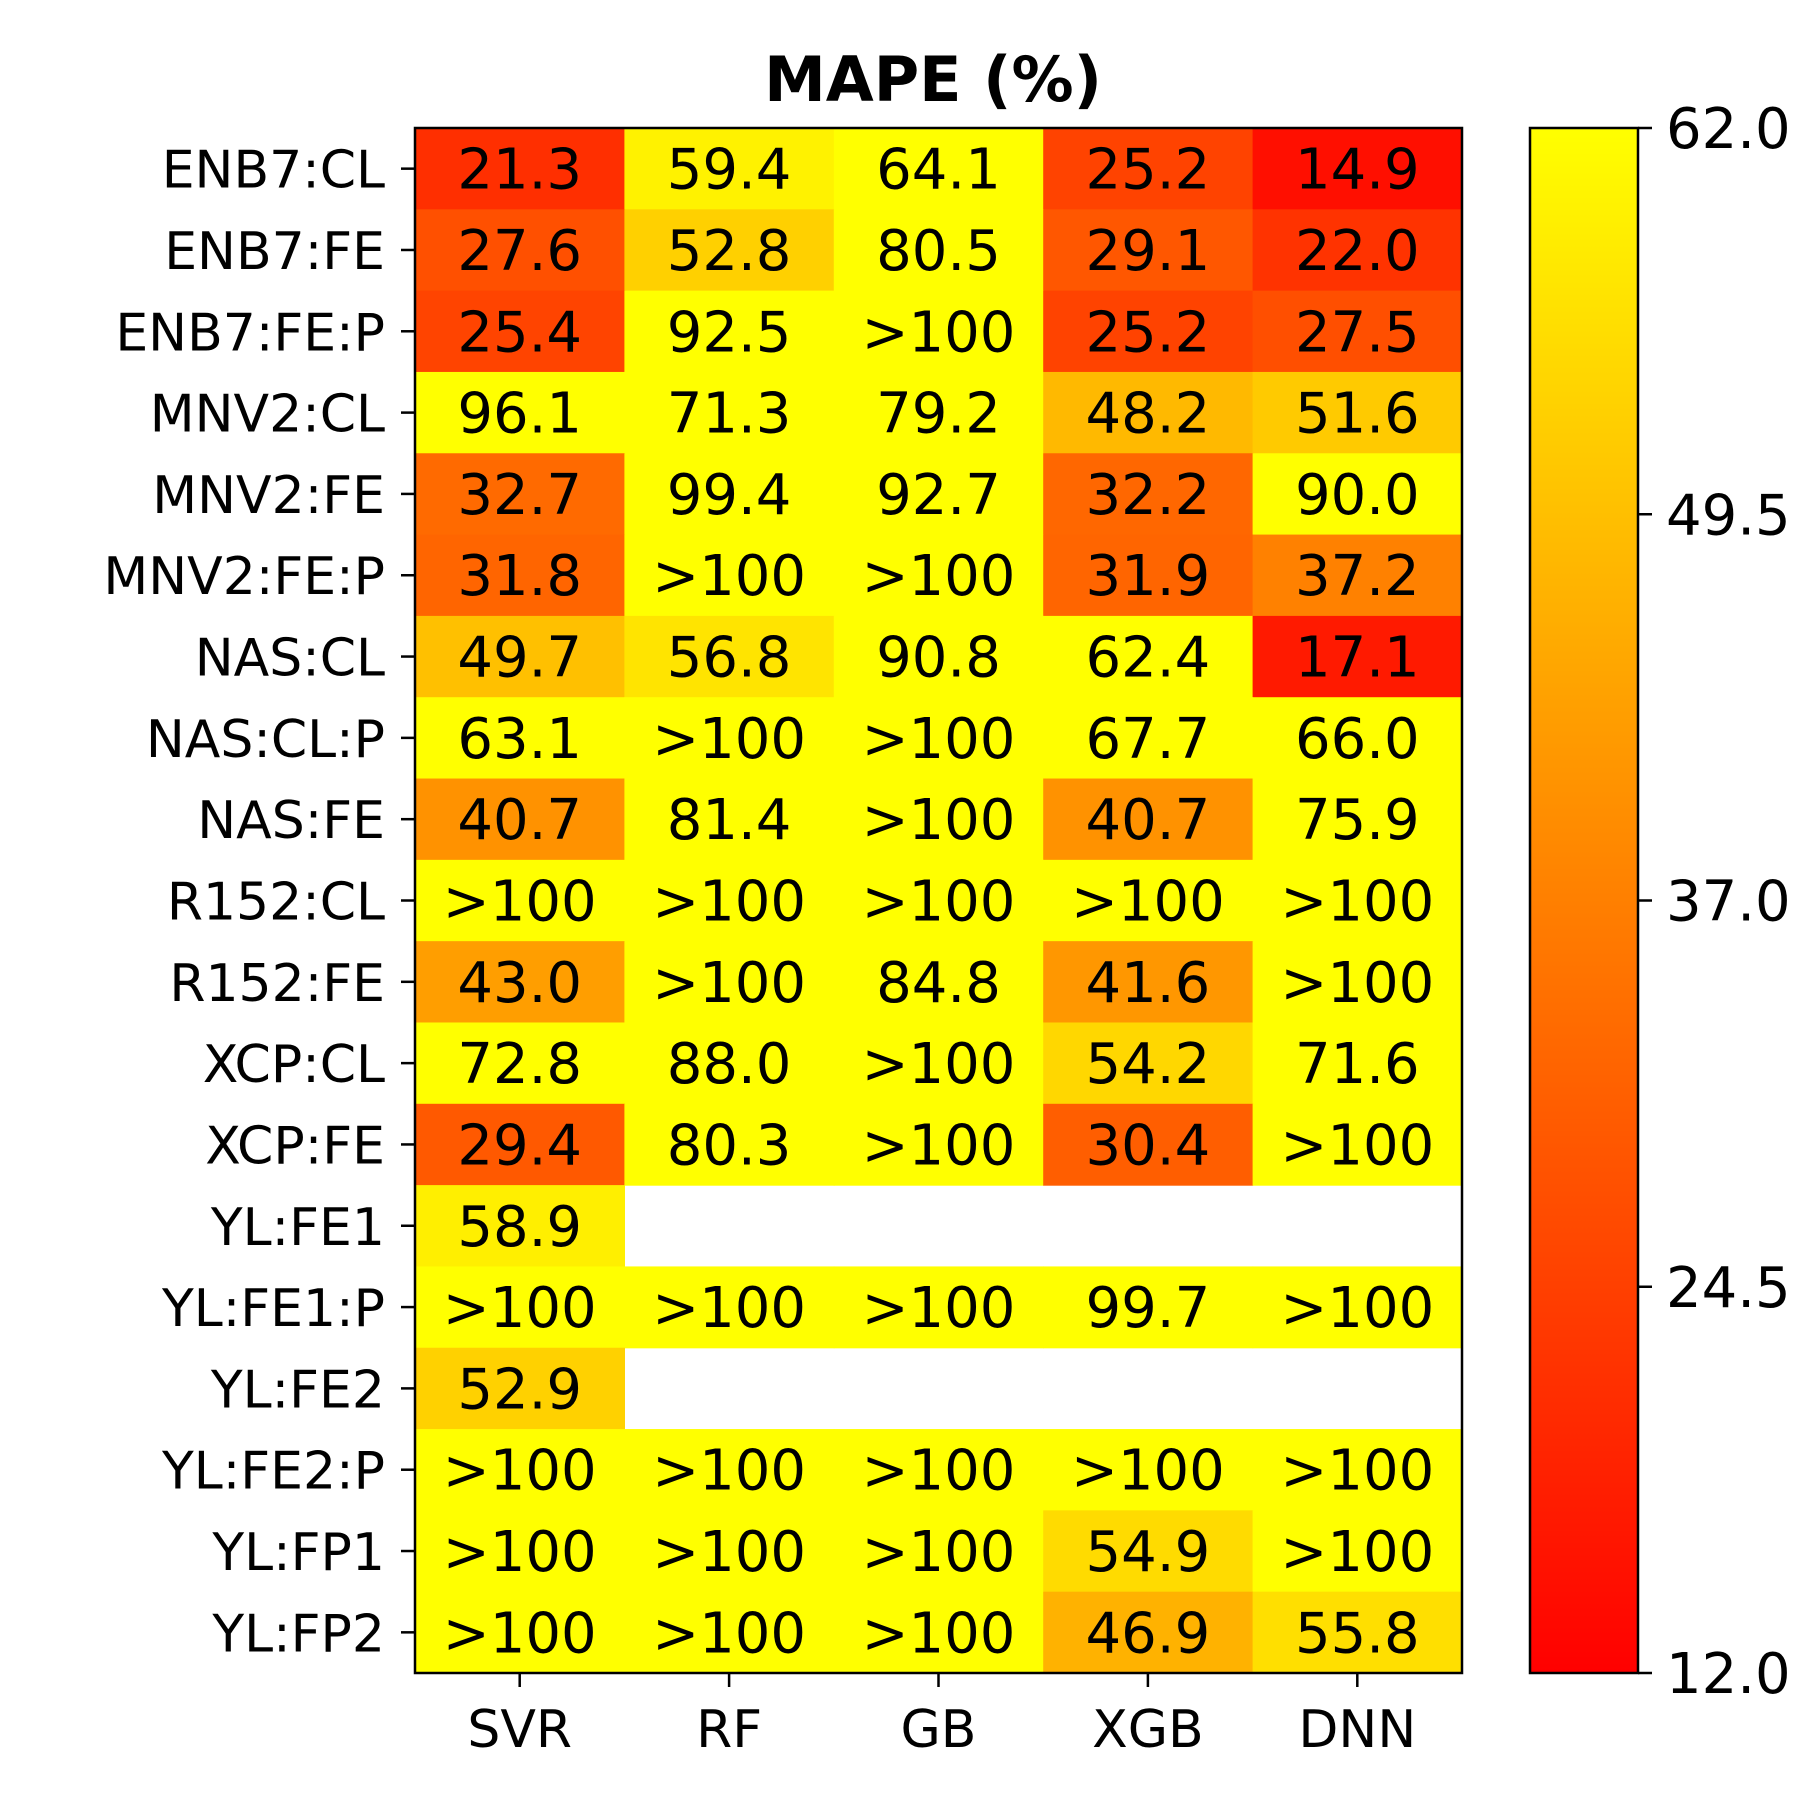  What do you see at coordinates (729, 332) in the screenshot?
I see `cell-value-label: 92.5` at bounding box center [729, 332].